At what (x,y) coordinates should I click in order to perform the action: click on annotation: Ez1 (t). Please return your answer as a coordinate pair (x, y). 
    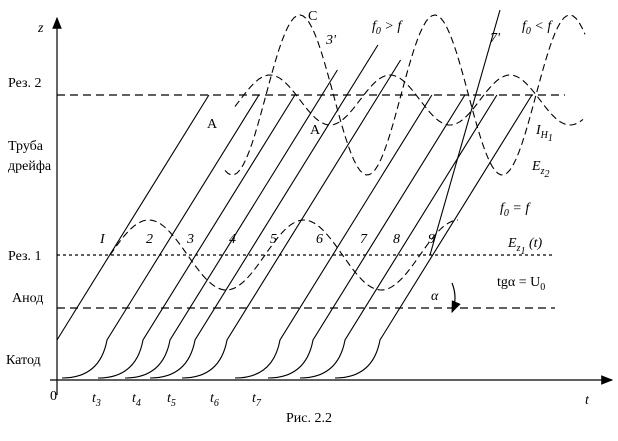
    Looking at the image, I should click on (525, 246).